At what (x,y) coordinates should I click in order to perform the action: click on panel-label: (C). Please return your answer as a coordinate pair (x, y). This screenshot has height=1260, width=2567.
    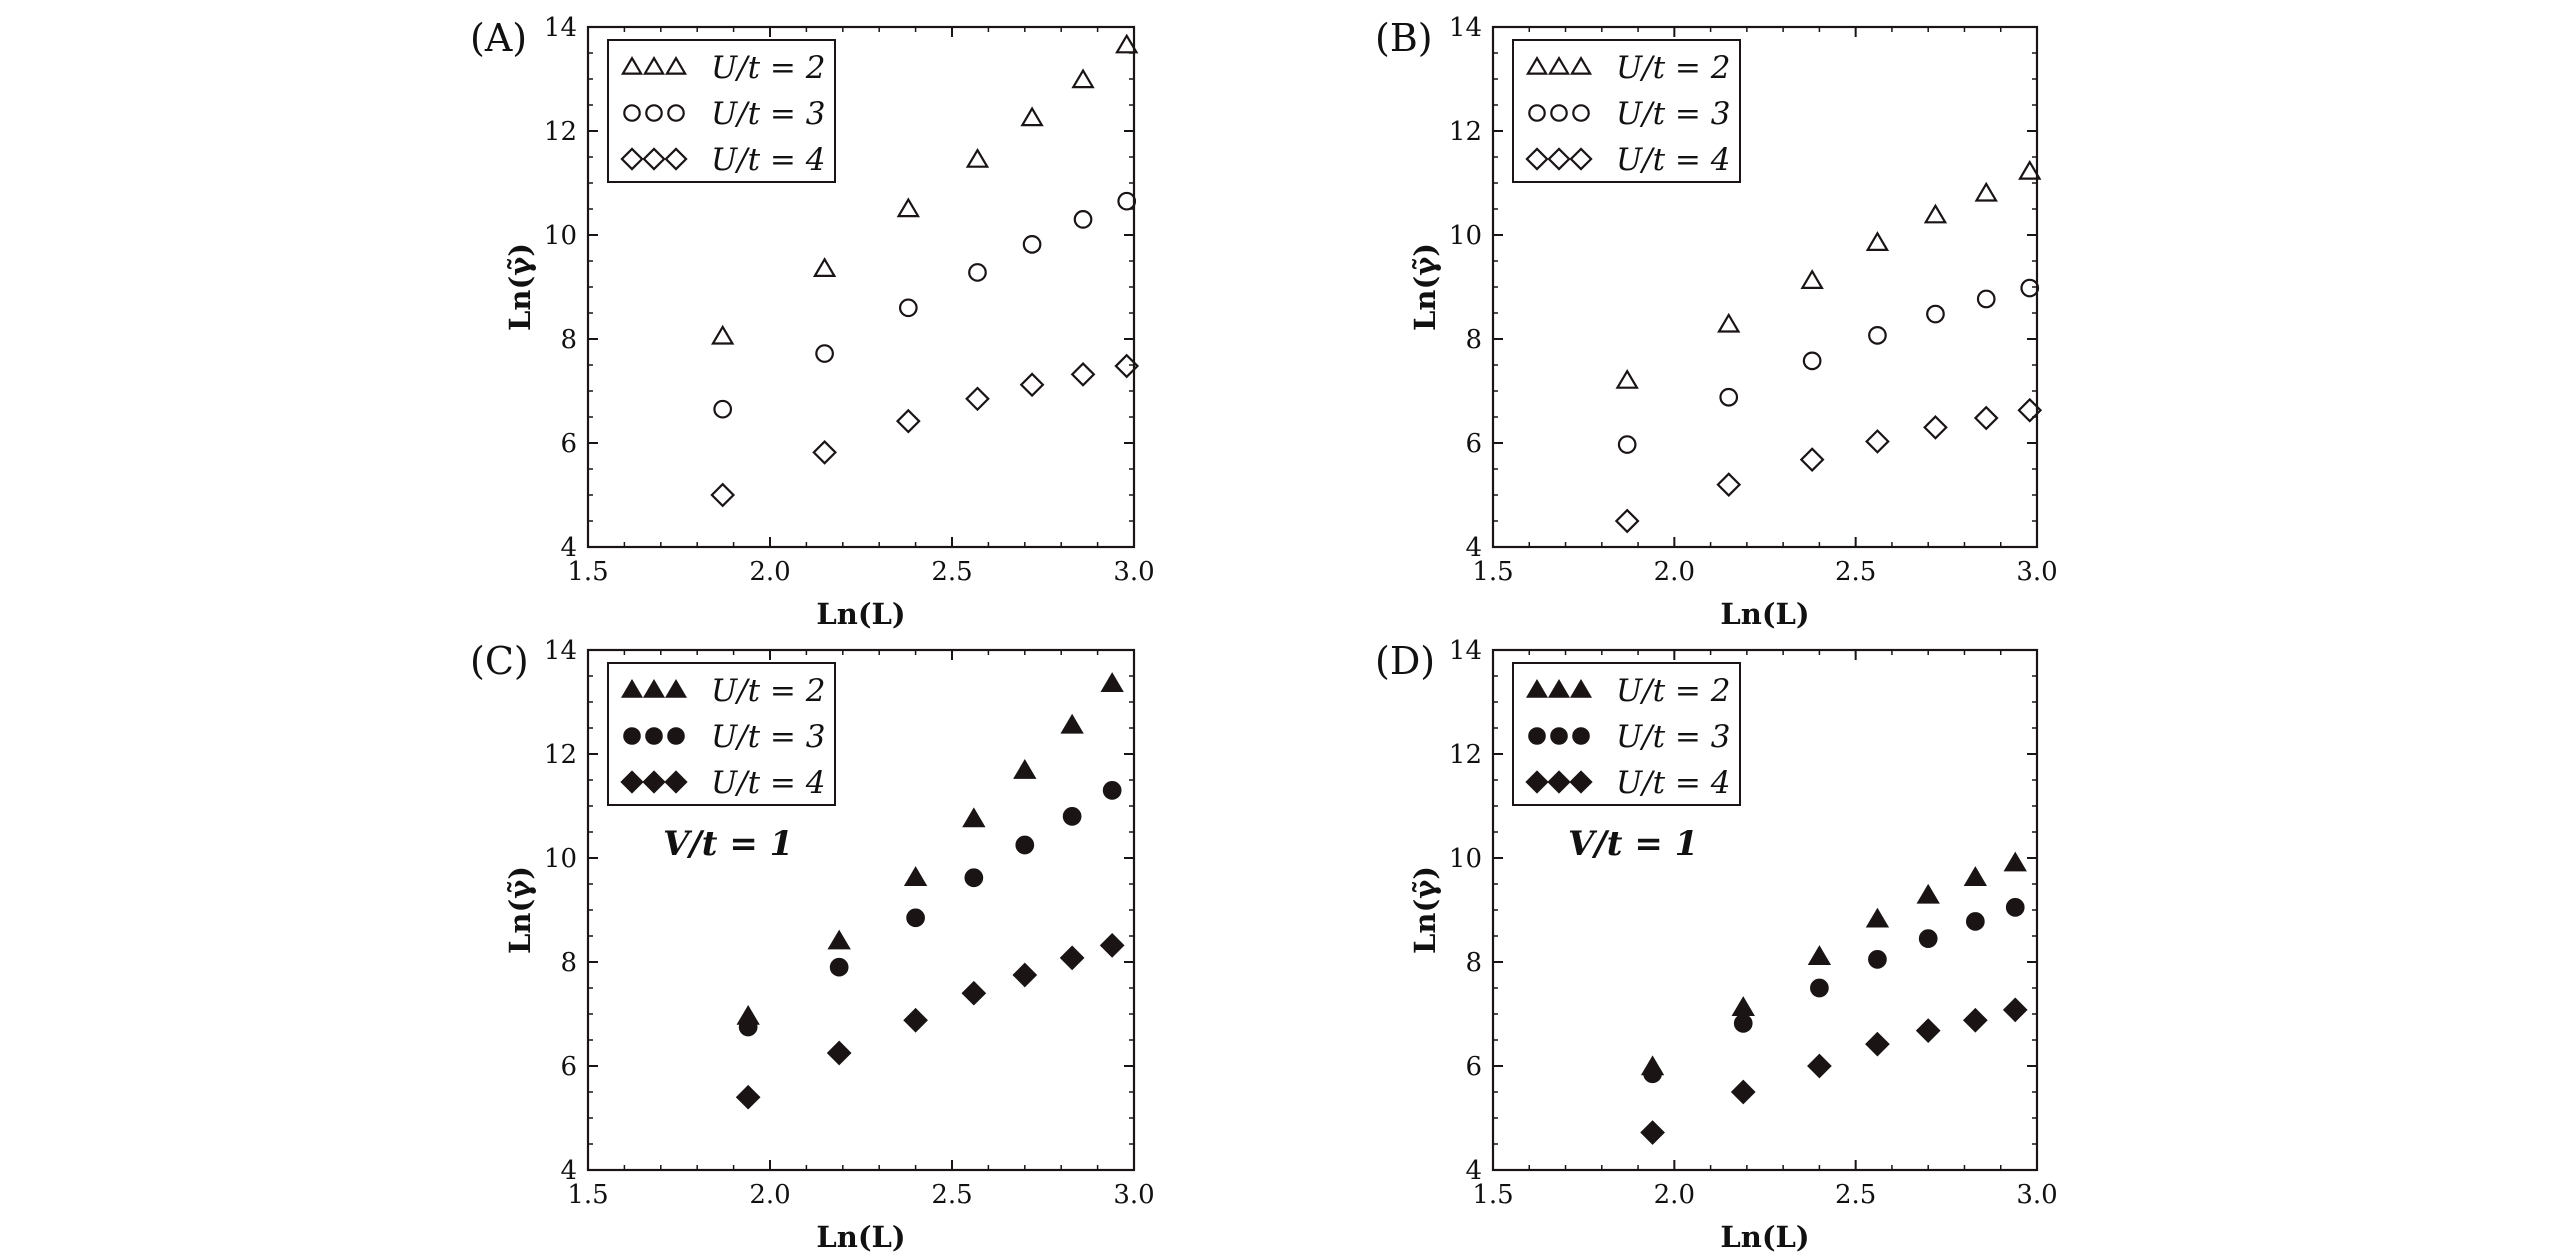
    Looking at the image, I should click on (499, 661).